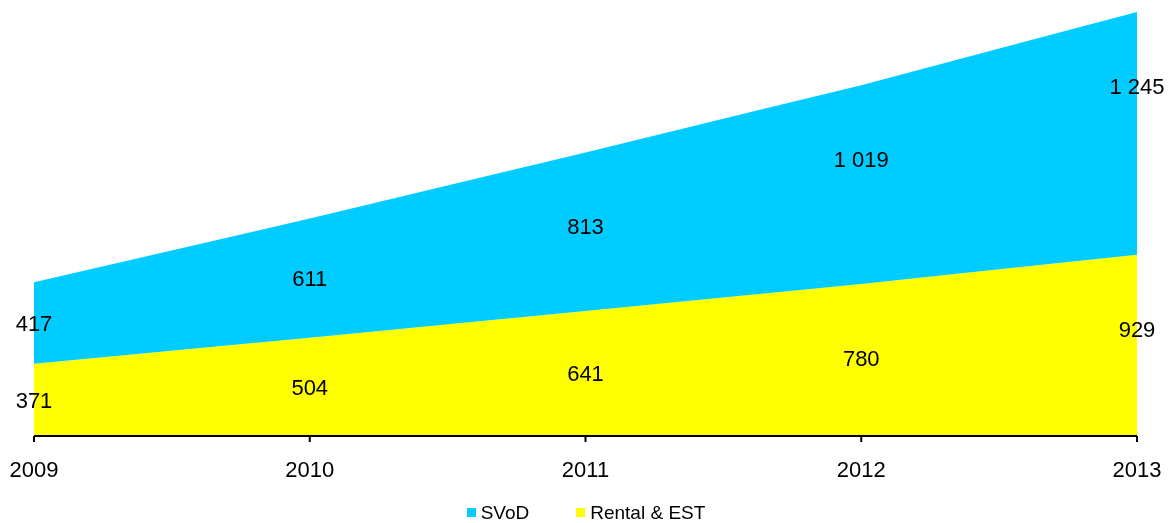 The width and height of the screenshot is (1172, 523). What do you see at coordinates (310, 387) in the screenshot?
I see `data-label: 504` at bounding box center [310, 387].